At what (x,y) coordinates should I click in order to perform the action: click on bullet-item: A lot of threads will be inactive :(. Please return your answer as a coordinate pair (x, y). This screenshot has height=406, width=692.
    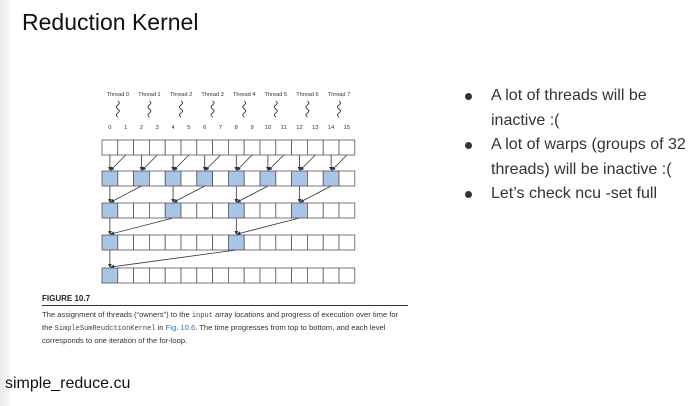
    Looking at the image, I should click on (575, 108).